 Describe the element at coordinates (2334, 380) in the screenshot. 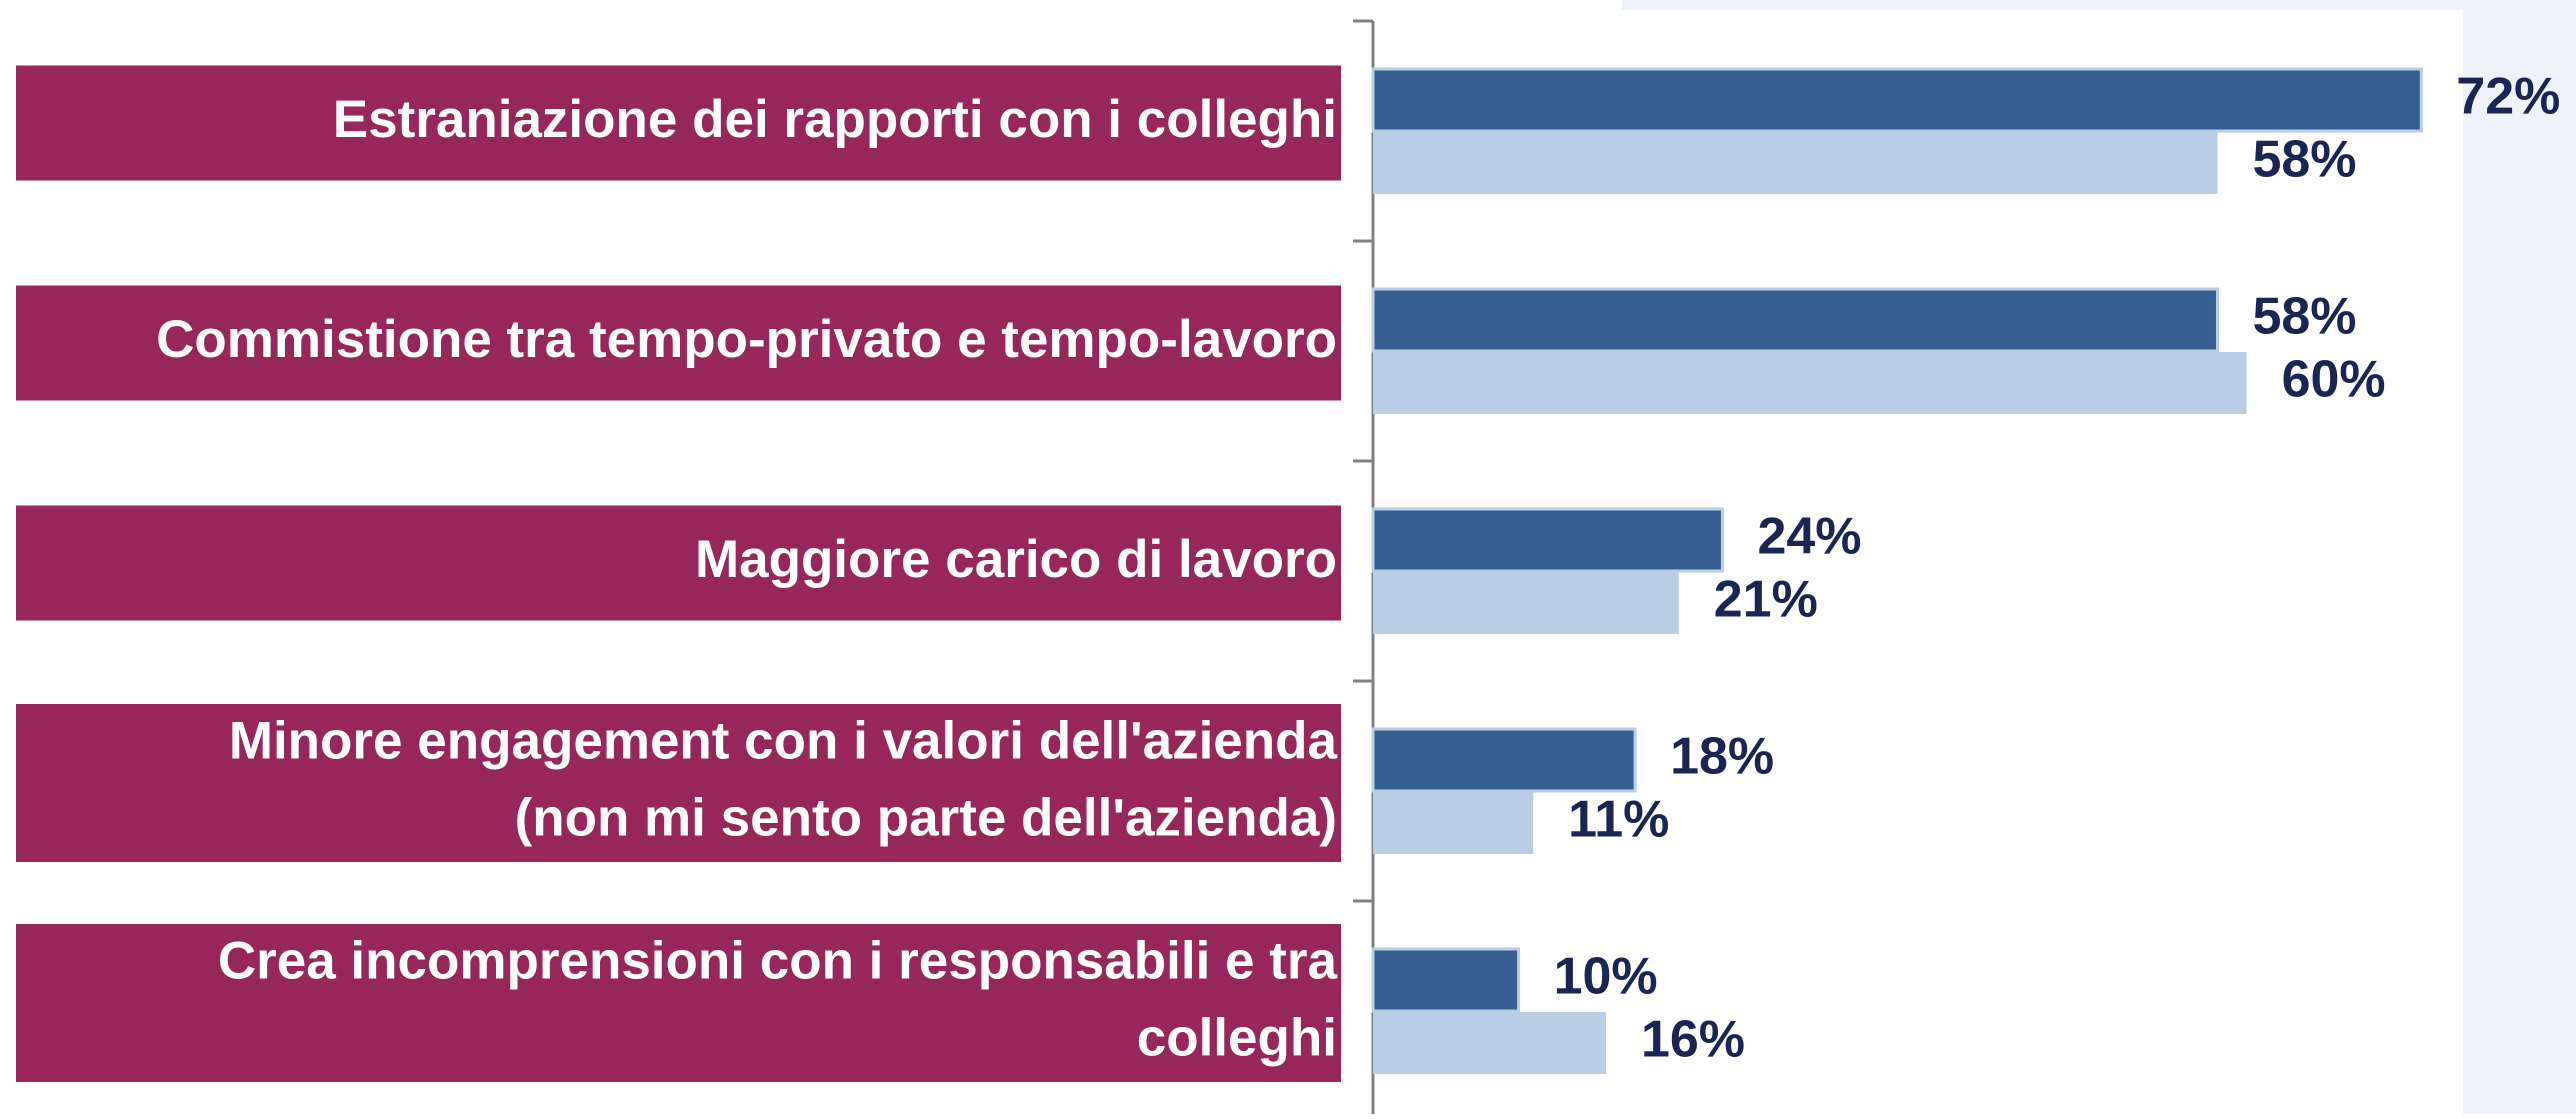

I see `value-label: 60%` at that location.